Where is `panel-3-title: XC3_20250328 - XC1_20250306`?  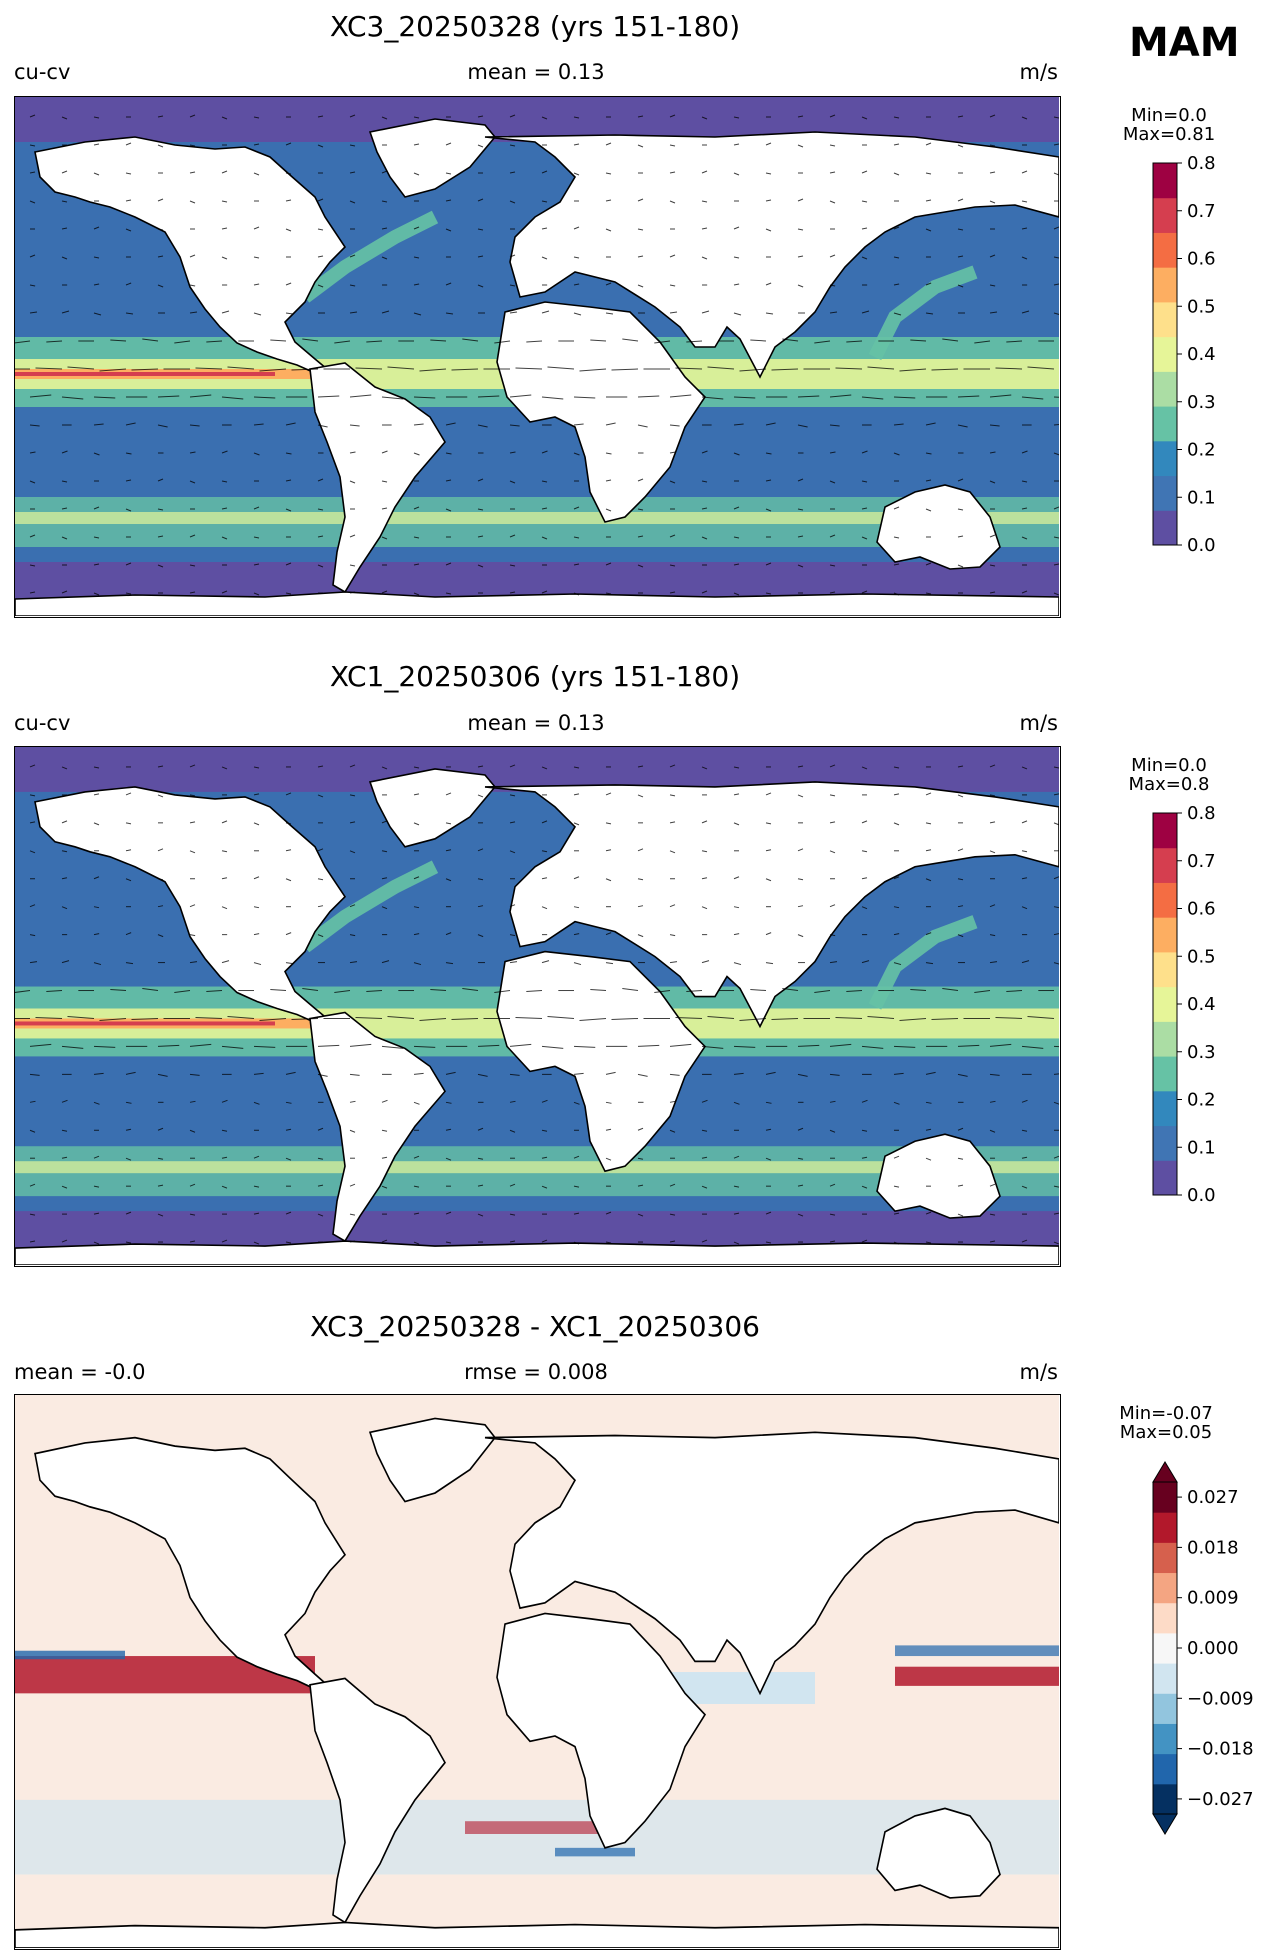
panel-3-title: XC3_20250328 - XC1_20250306 is located at coordinates (535, 1326).